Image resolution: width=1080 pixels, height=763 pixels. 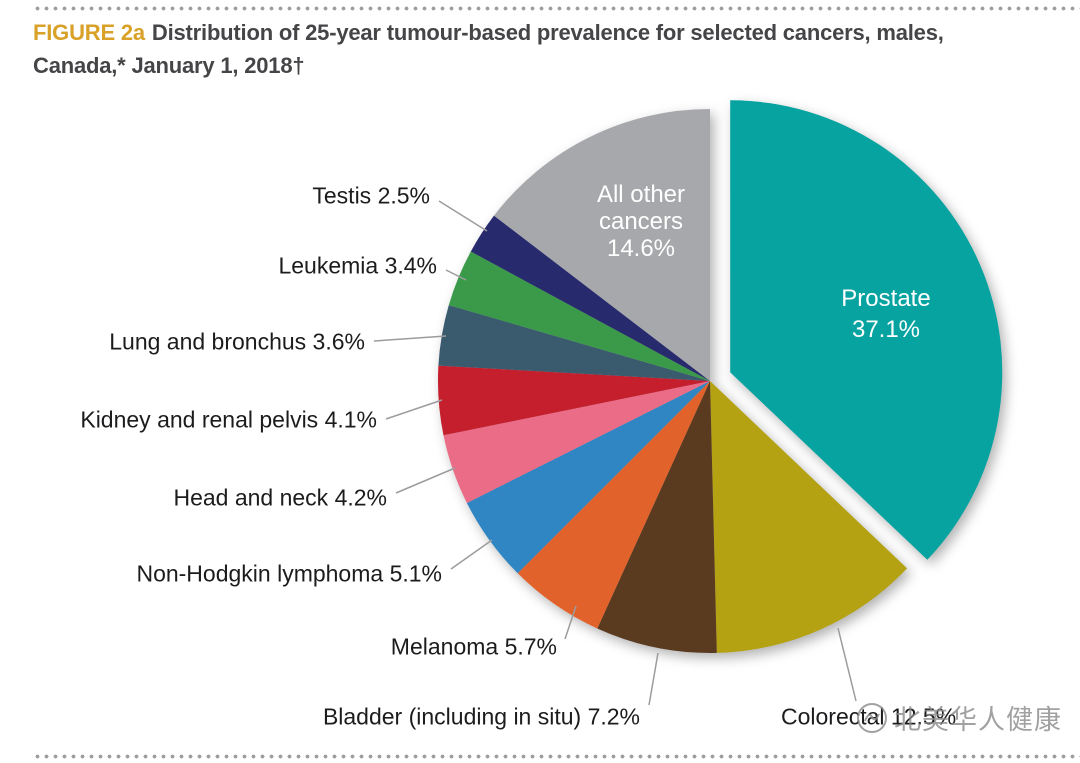 I want to click on pie-slice-melanoma, so click(x=613, y=505).